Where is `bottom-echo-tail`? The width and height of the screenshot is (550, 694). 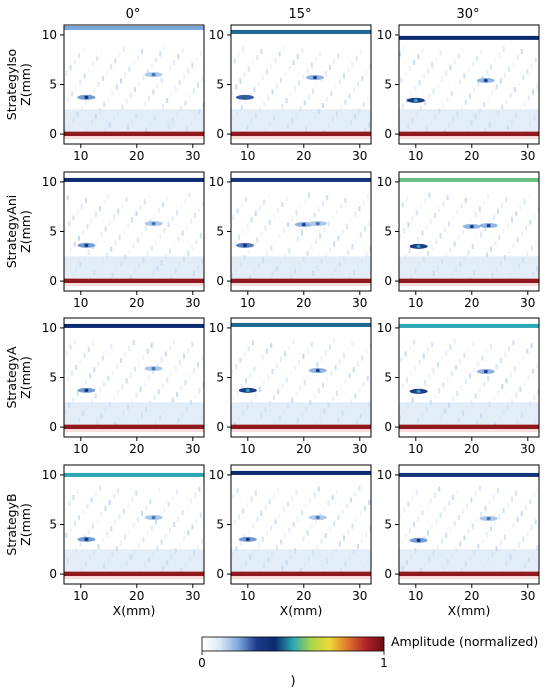 bottom-echo-tail is located at coordinates (134, 138).